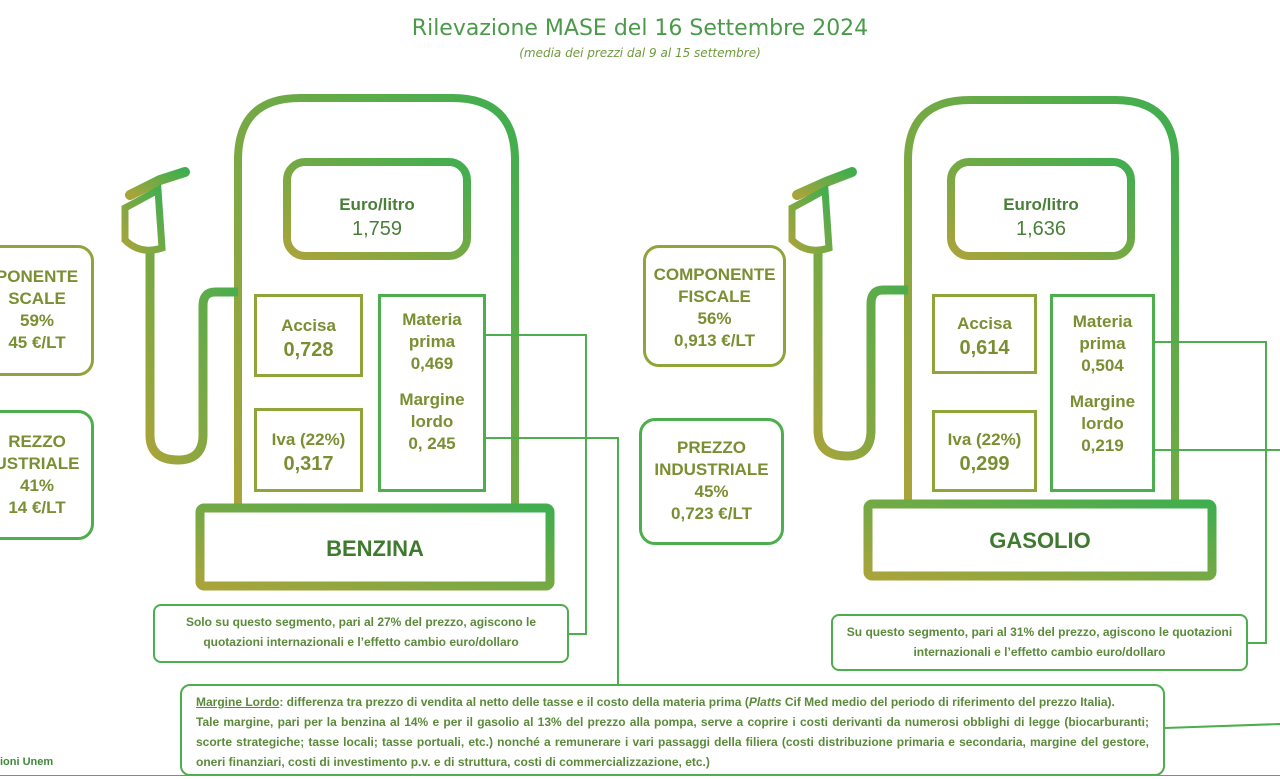  What do you see at coordinates (765, 702) in the screenshot?
I see `platts-term: Platts` at bounding box center [765, 702].